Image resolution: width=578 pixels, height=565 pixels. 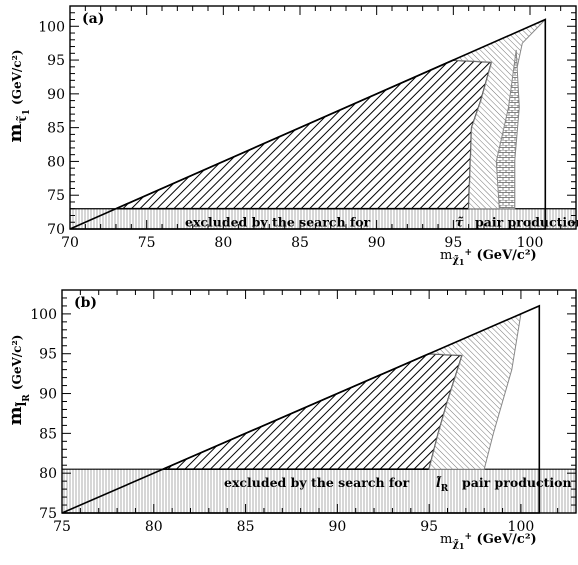 What do you see at coordinates (18, 380) in the screenshot?
I see `y-axis-label: ml̃R (GeV/c²)` at bounding box center [18, 380].